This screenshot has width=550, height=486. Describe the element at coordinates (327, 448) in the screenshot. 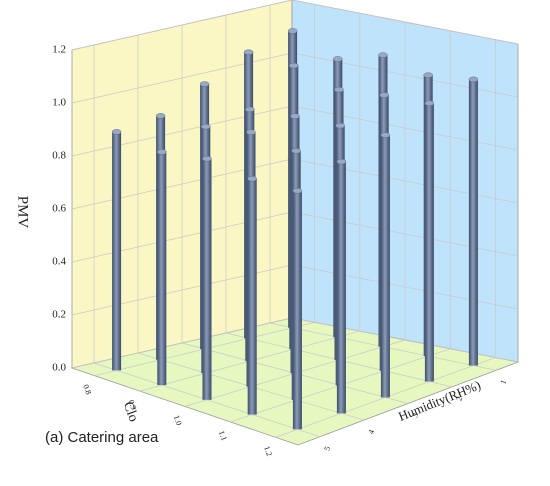

I see `y-tick-label: 5` at that location.